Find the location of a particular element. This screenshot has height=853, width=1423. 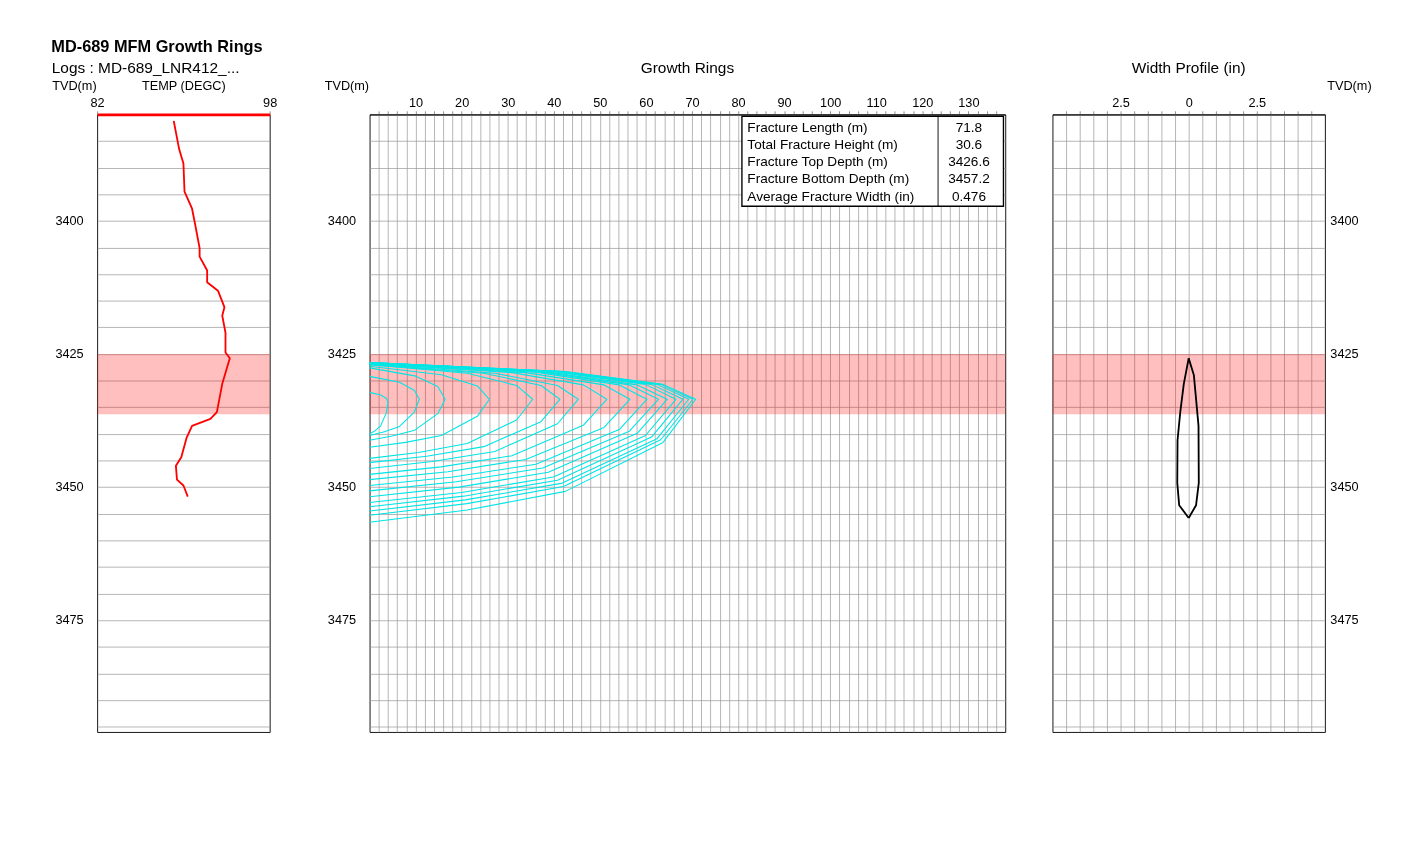

x-tick-label: 82 is located at coordinates (97, 102).